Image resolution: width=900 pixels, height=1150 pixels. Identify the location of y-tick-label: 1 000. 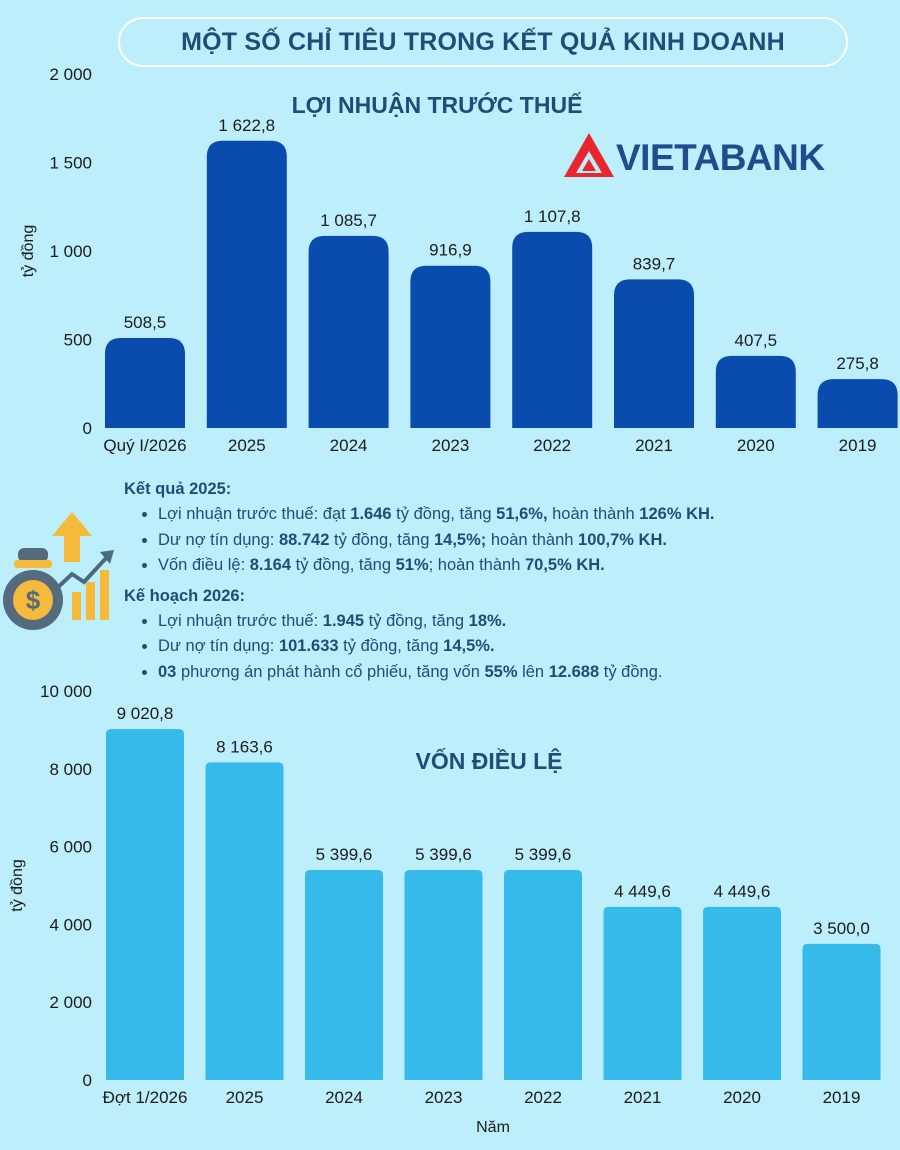
(70, 251).